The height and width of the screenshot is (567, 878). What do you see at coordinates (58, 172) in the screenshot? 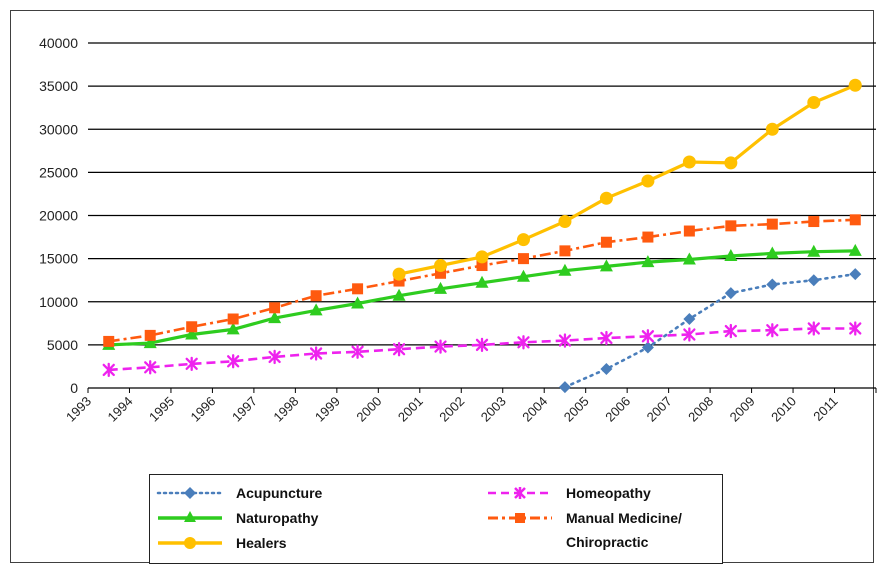
I see `y-tick-label: 25000` at bounding box center [58, 172].